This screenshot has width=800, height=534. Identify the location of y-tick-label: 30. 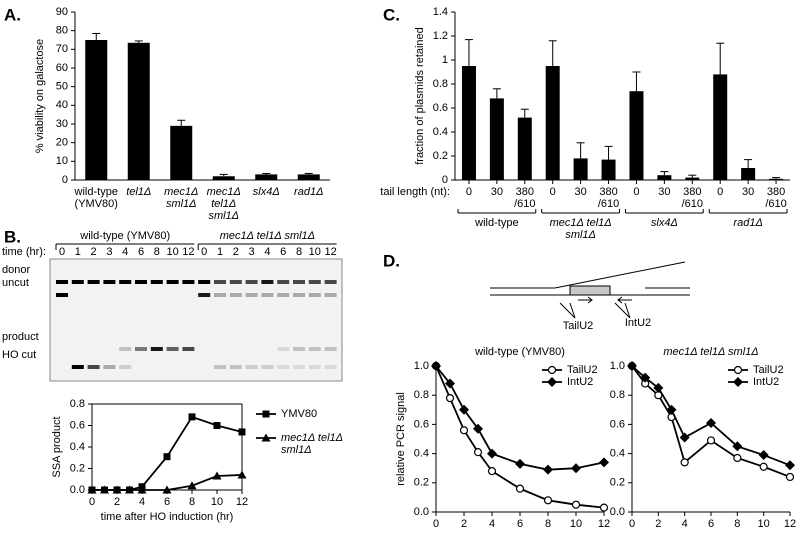
(62, 124).